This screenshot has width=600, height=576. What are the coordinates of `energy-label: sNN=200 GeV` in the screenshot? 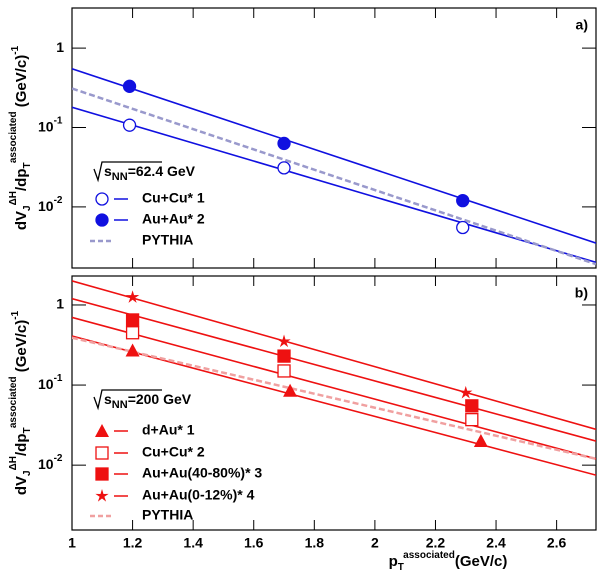 It's located at (148, 401).